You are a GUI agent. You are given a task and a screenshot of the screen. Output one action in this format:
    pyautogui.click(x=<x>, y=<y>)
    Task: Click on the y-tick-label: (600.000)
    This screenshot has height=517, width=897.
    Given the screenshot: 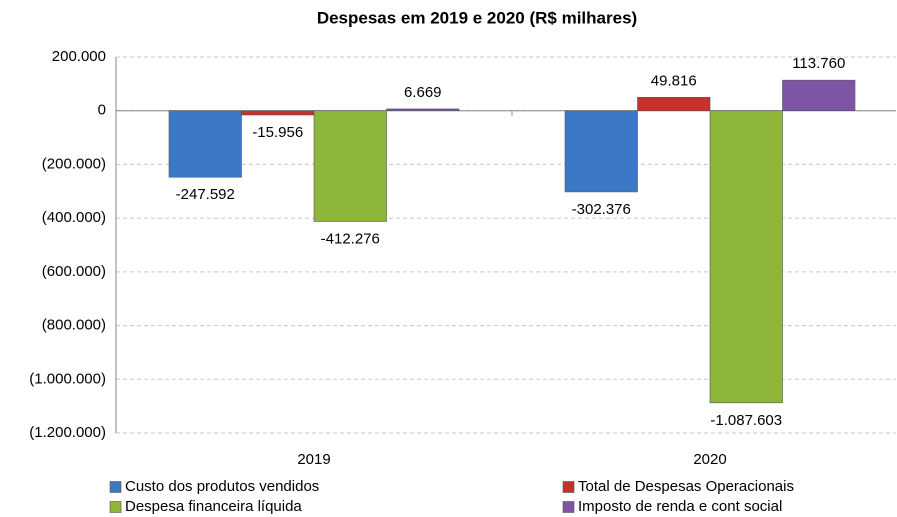 What is the action you would take?
    pyautogui.click(x=74, y=271)
    